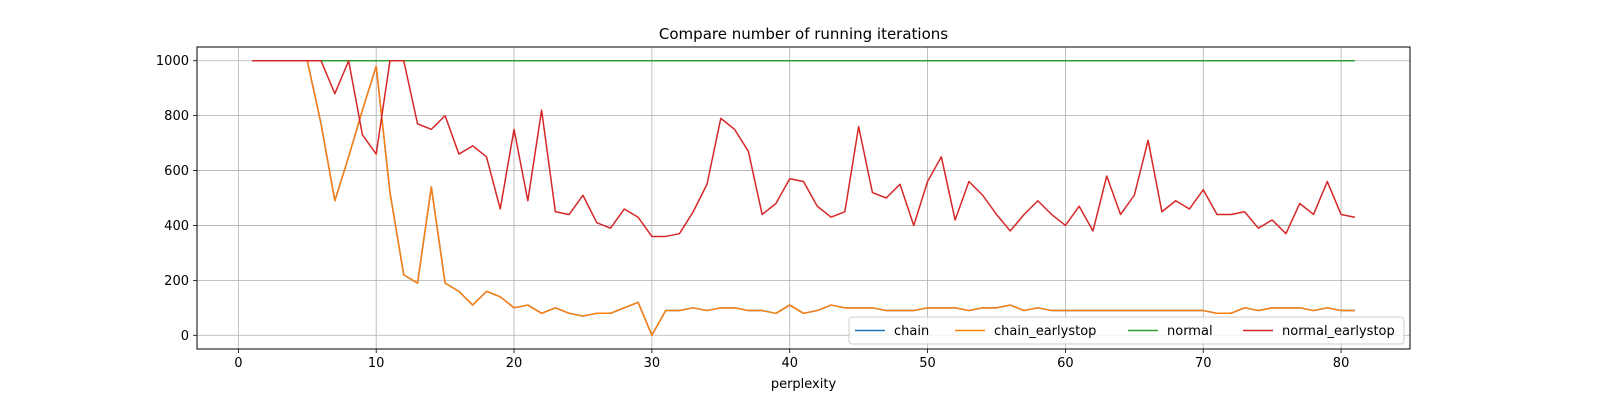 The image size is (1600, 400). I want to click on chart-title: Compare number of running iterations, so click(803, 34).